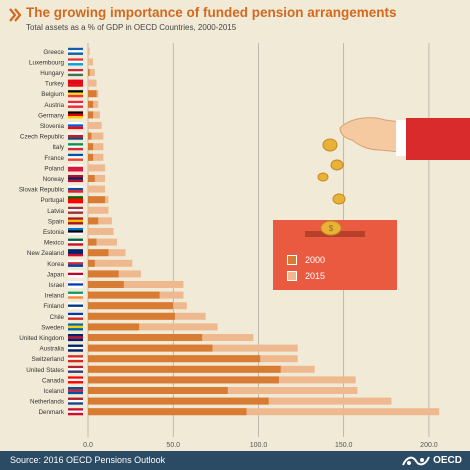 This screenshot has height=470, width=470. I want to click on oecd-logo: OECD, so click(431, 460).